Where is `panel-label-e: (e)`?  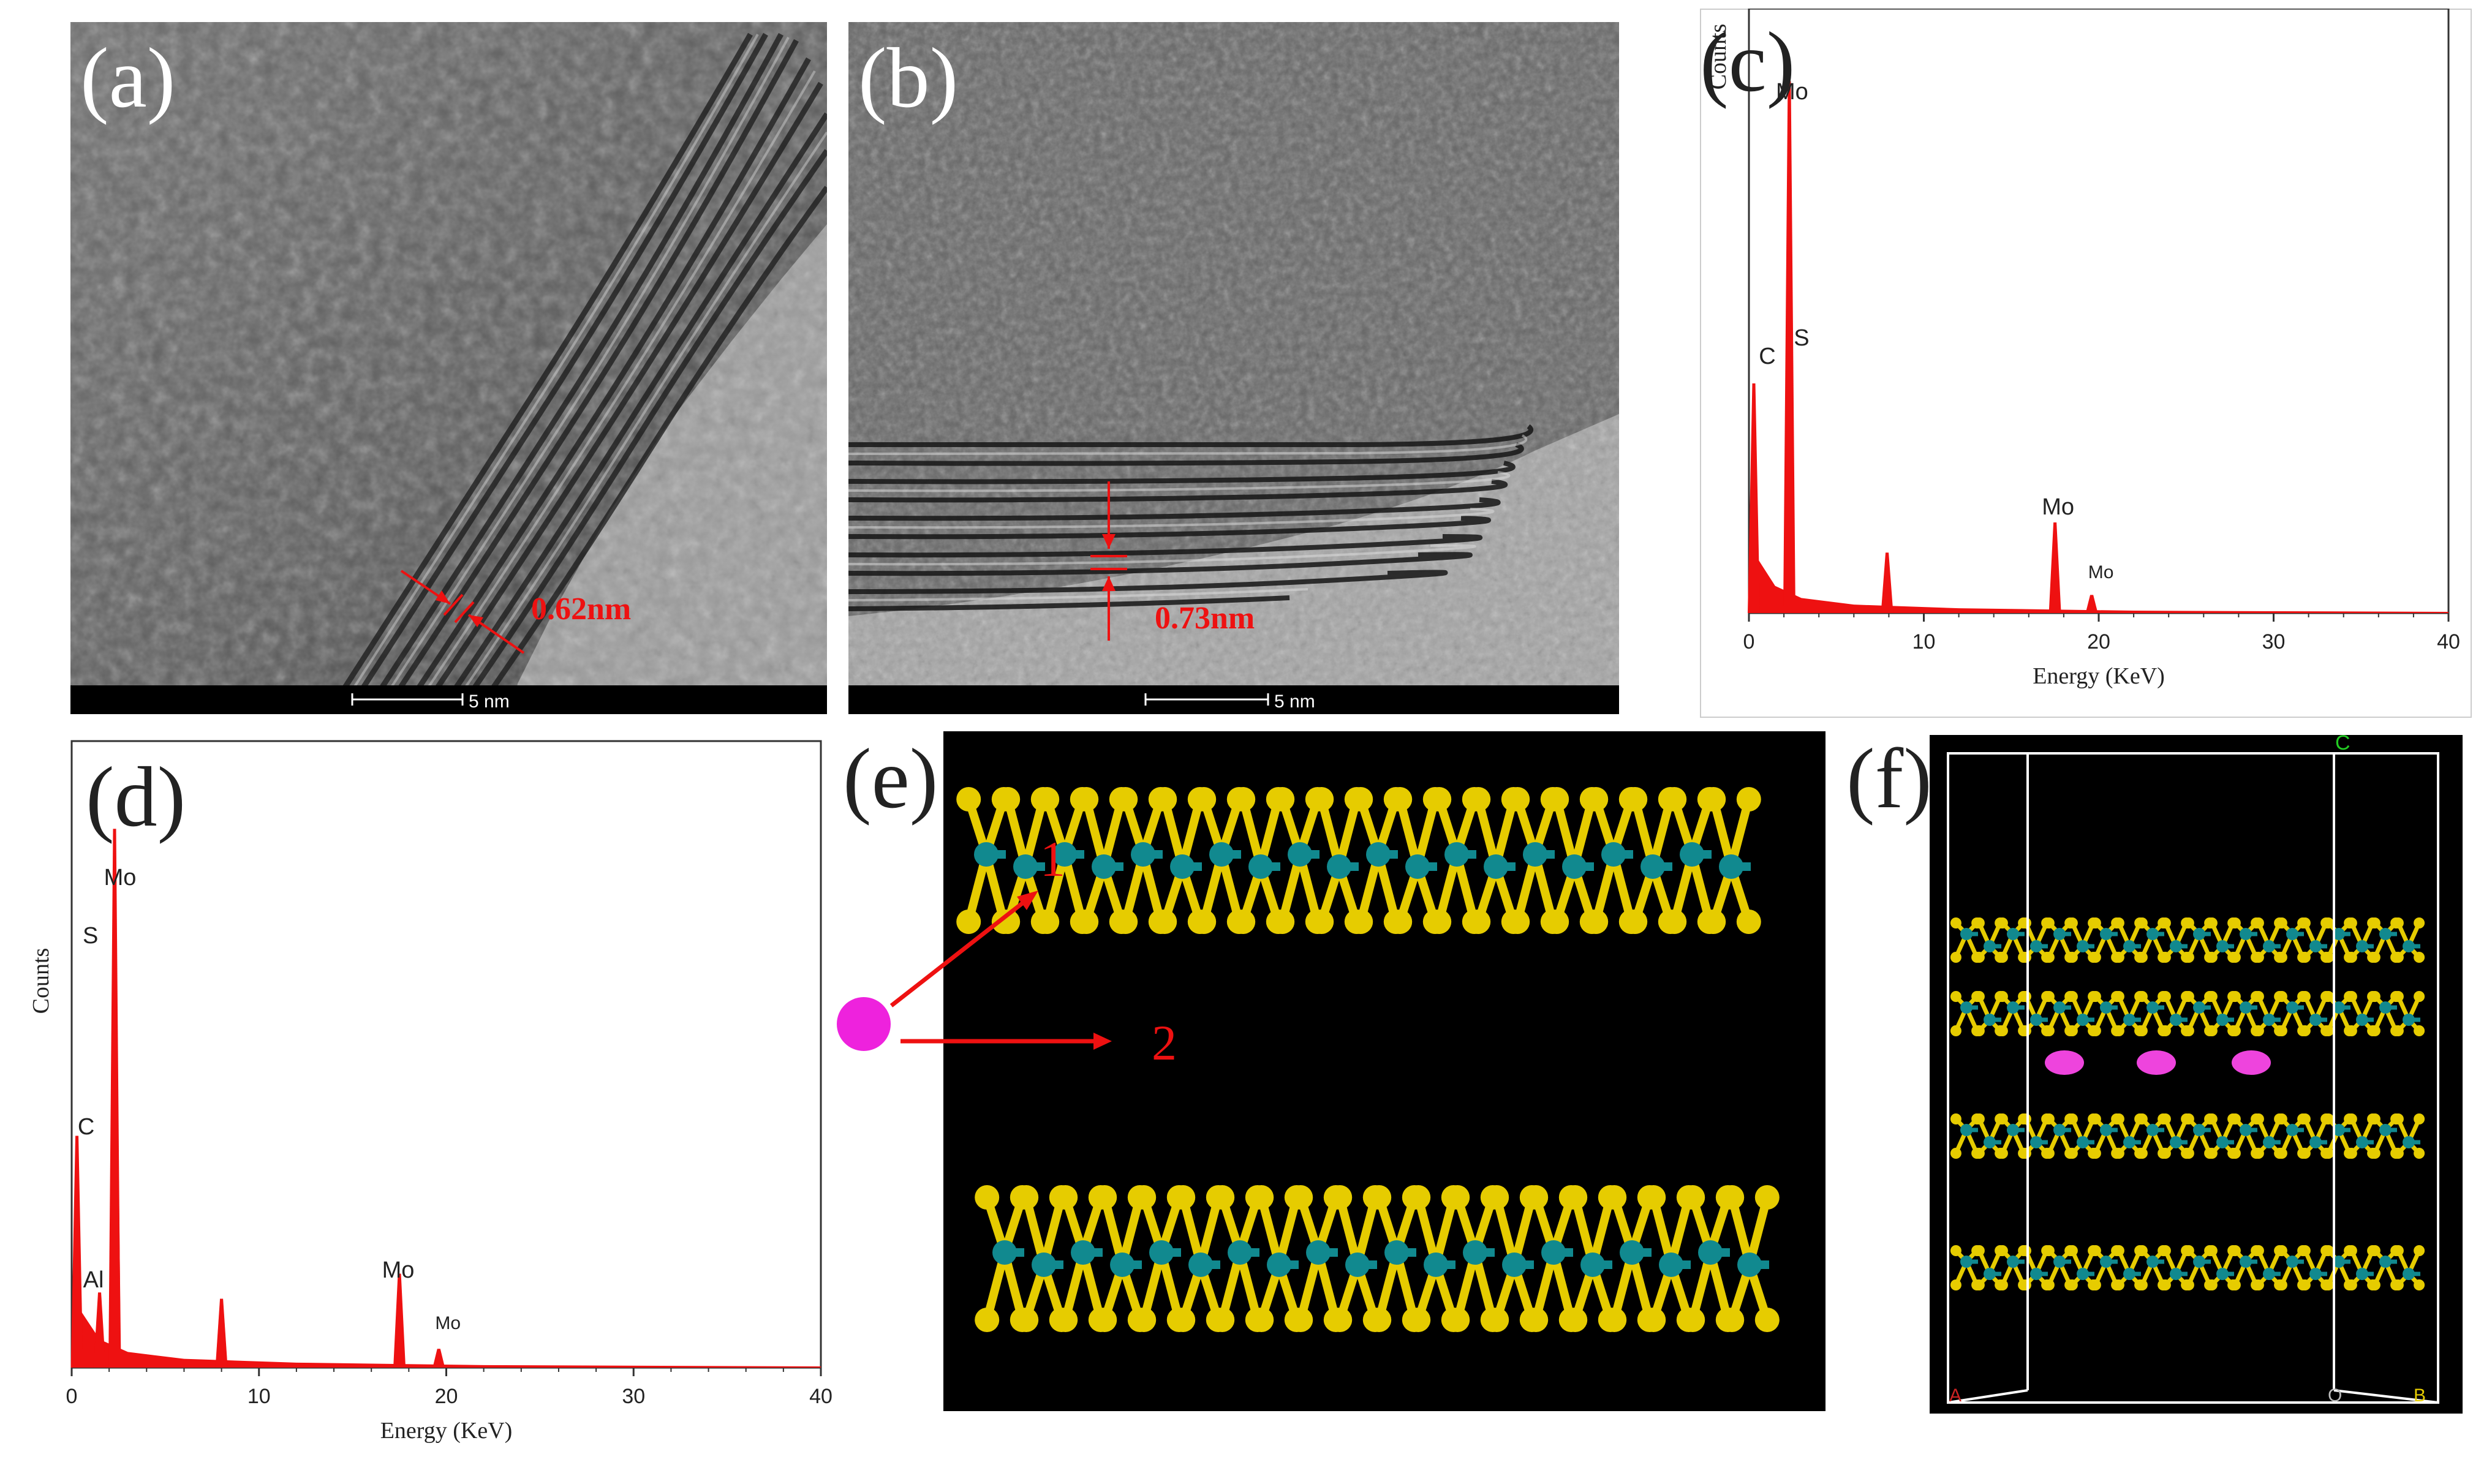
panel-label-e: (e) is located at coordinates (891, 778).